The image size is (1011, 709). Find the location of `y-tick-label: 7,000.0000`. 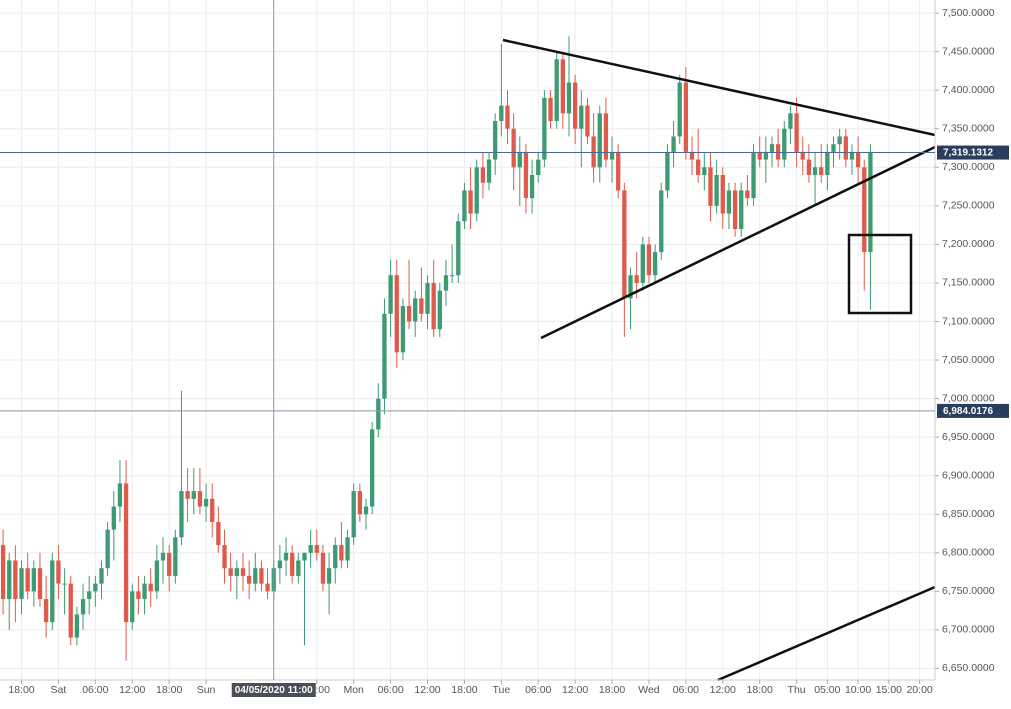

y-tick-label: 7,000.0000 is located at coordinates (968, 398).